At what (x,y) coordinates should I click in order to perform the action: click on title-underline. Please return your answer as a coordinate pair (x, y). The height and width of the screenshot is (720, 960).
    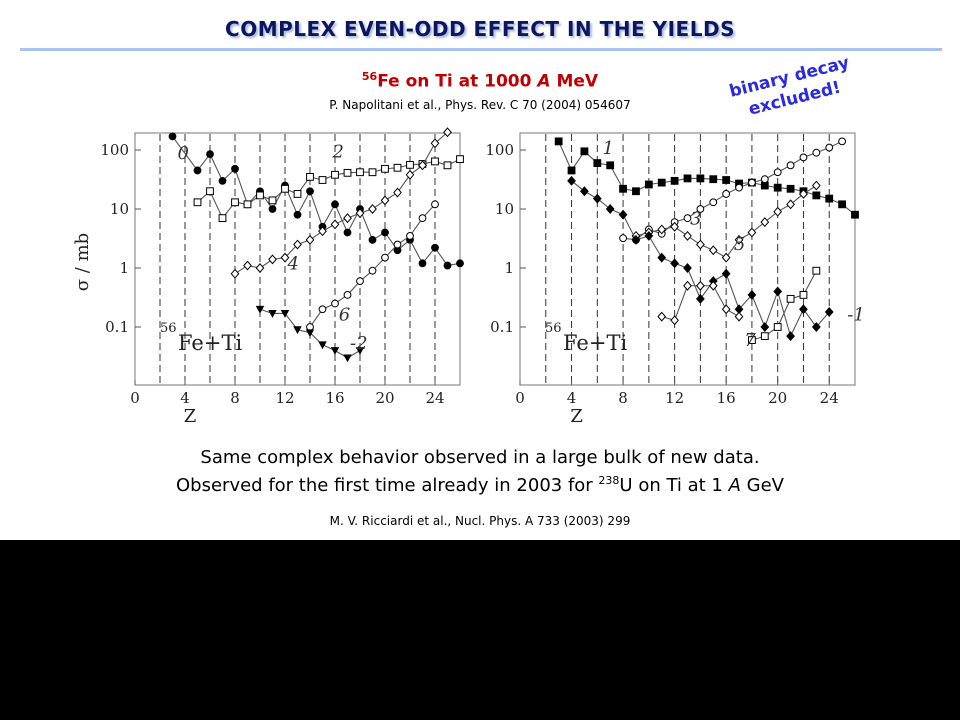
    Looking at the image, I should click on (481, 49).